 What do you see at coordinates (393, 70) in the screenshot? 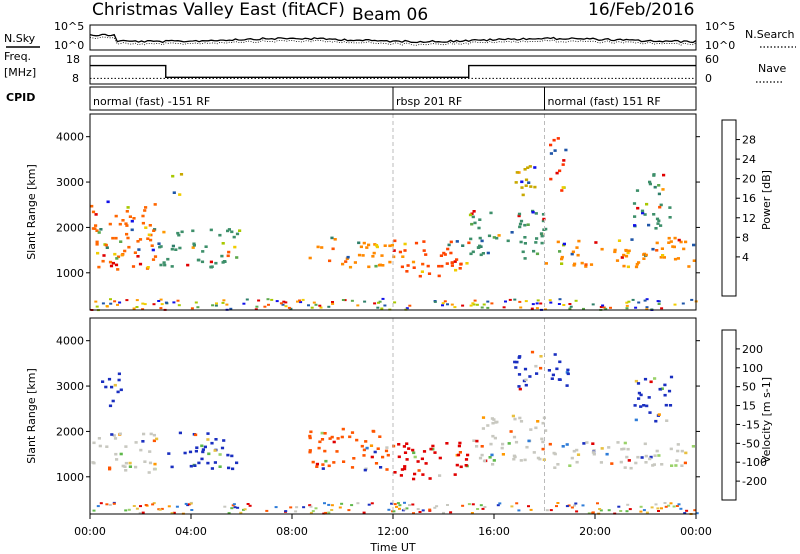
I see `freq-strip-frame` at bounding box center [393, 70].